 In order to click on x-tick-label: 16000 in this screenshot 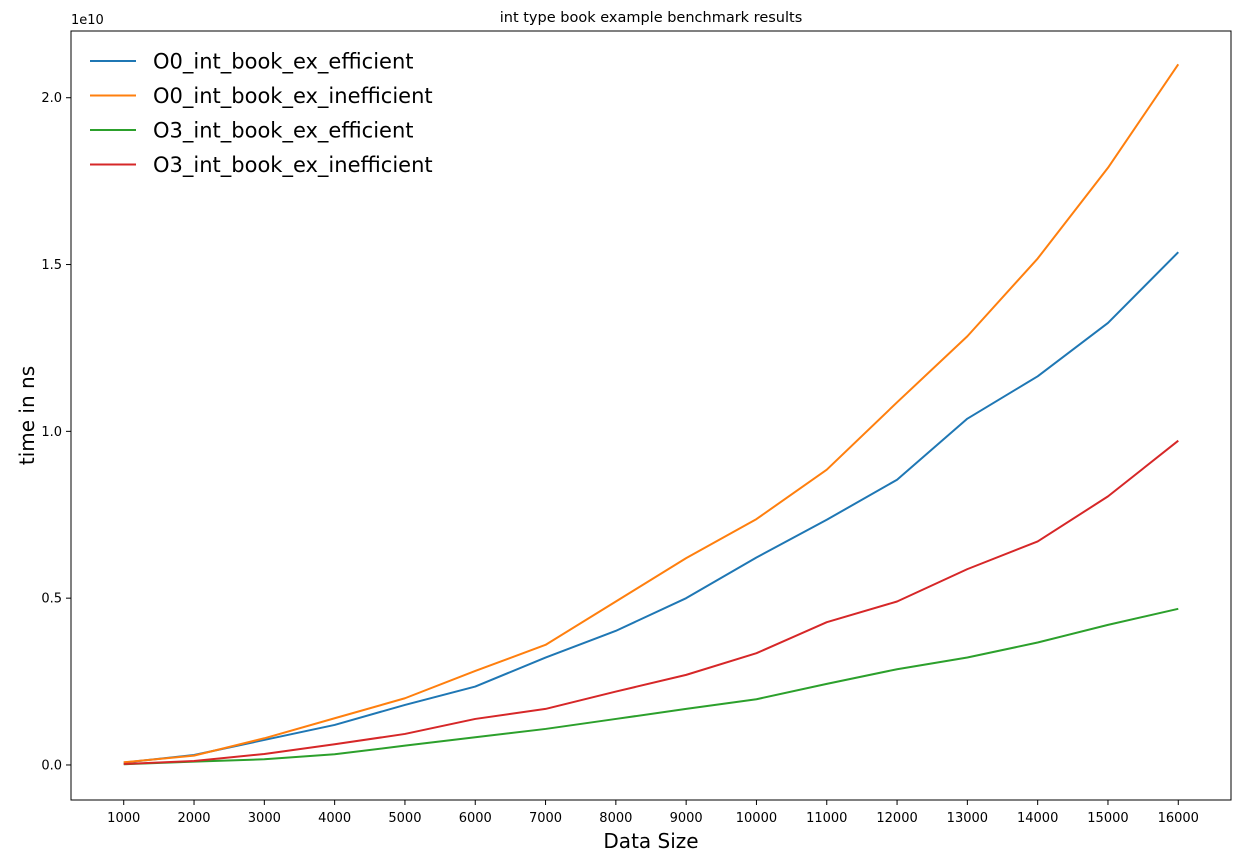, I will do `click(1178, 818)`.